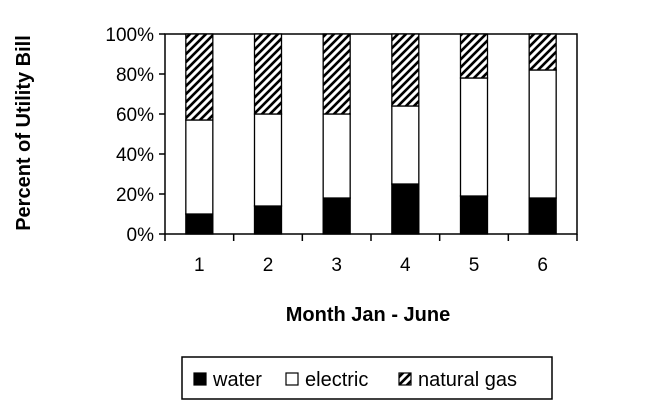  What do you see at coordinates (200, 379) in the screenshot?
I see `legend-swatch-water` at bounding box center [200, 379].